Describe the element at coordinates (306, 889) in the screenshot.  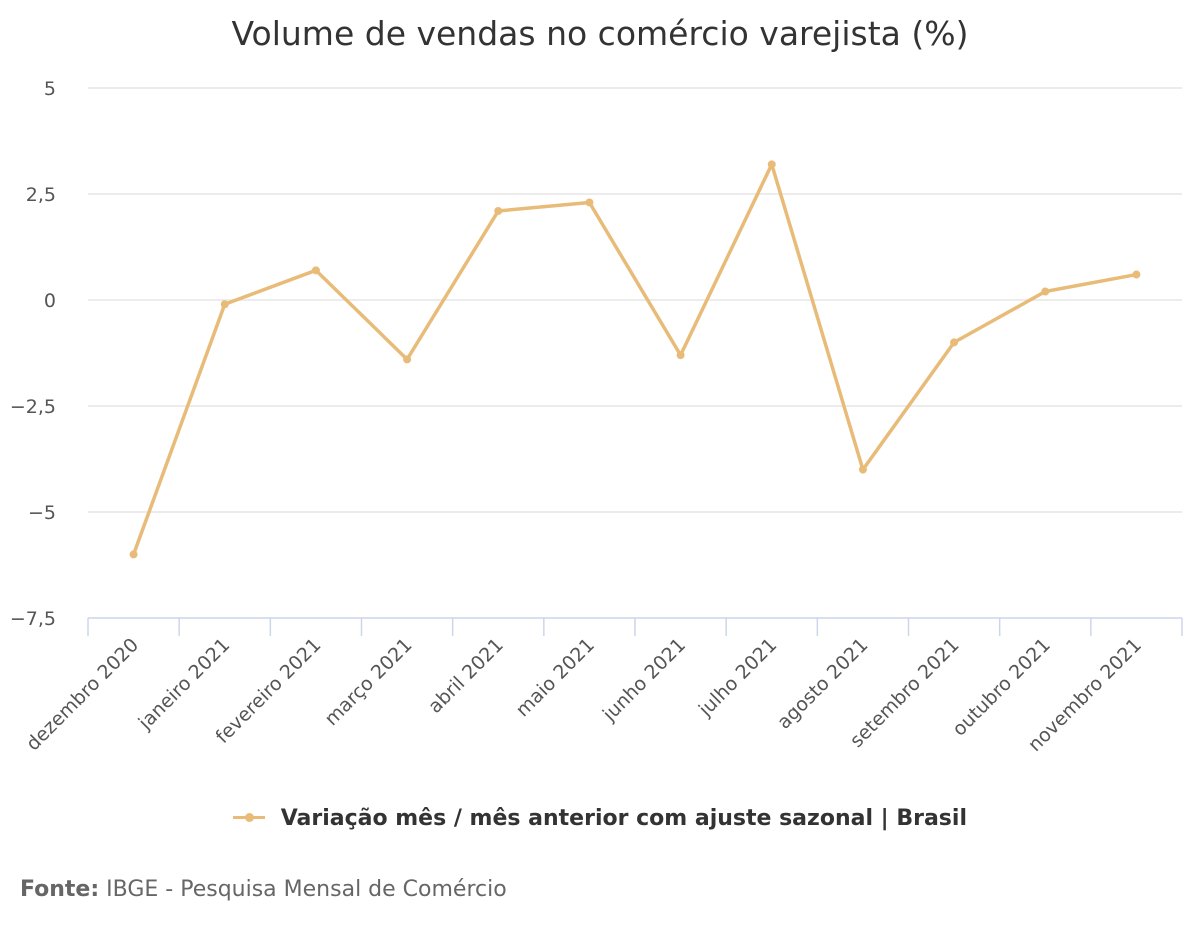
I see `source-text: IBGE - Pesquisa Mensal de Comércio` at that location.